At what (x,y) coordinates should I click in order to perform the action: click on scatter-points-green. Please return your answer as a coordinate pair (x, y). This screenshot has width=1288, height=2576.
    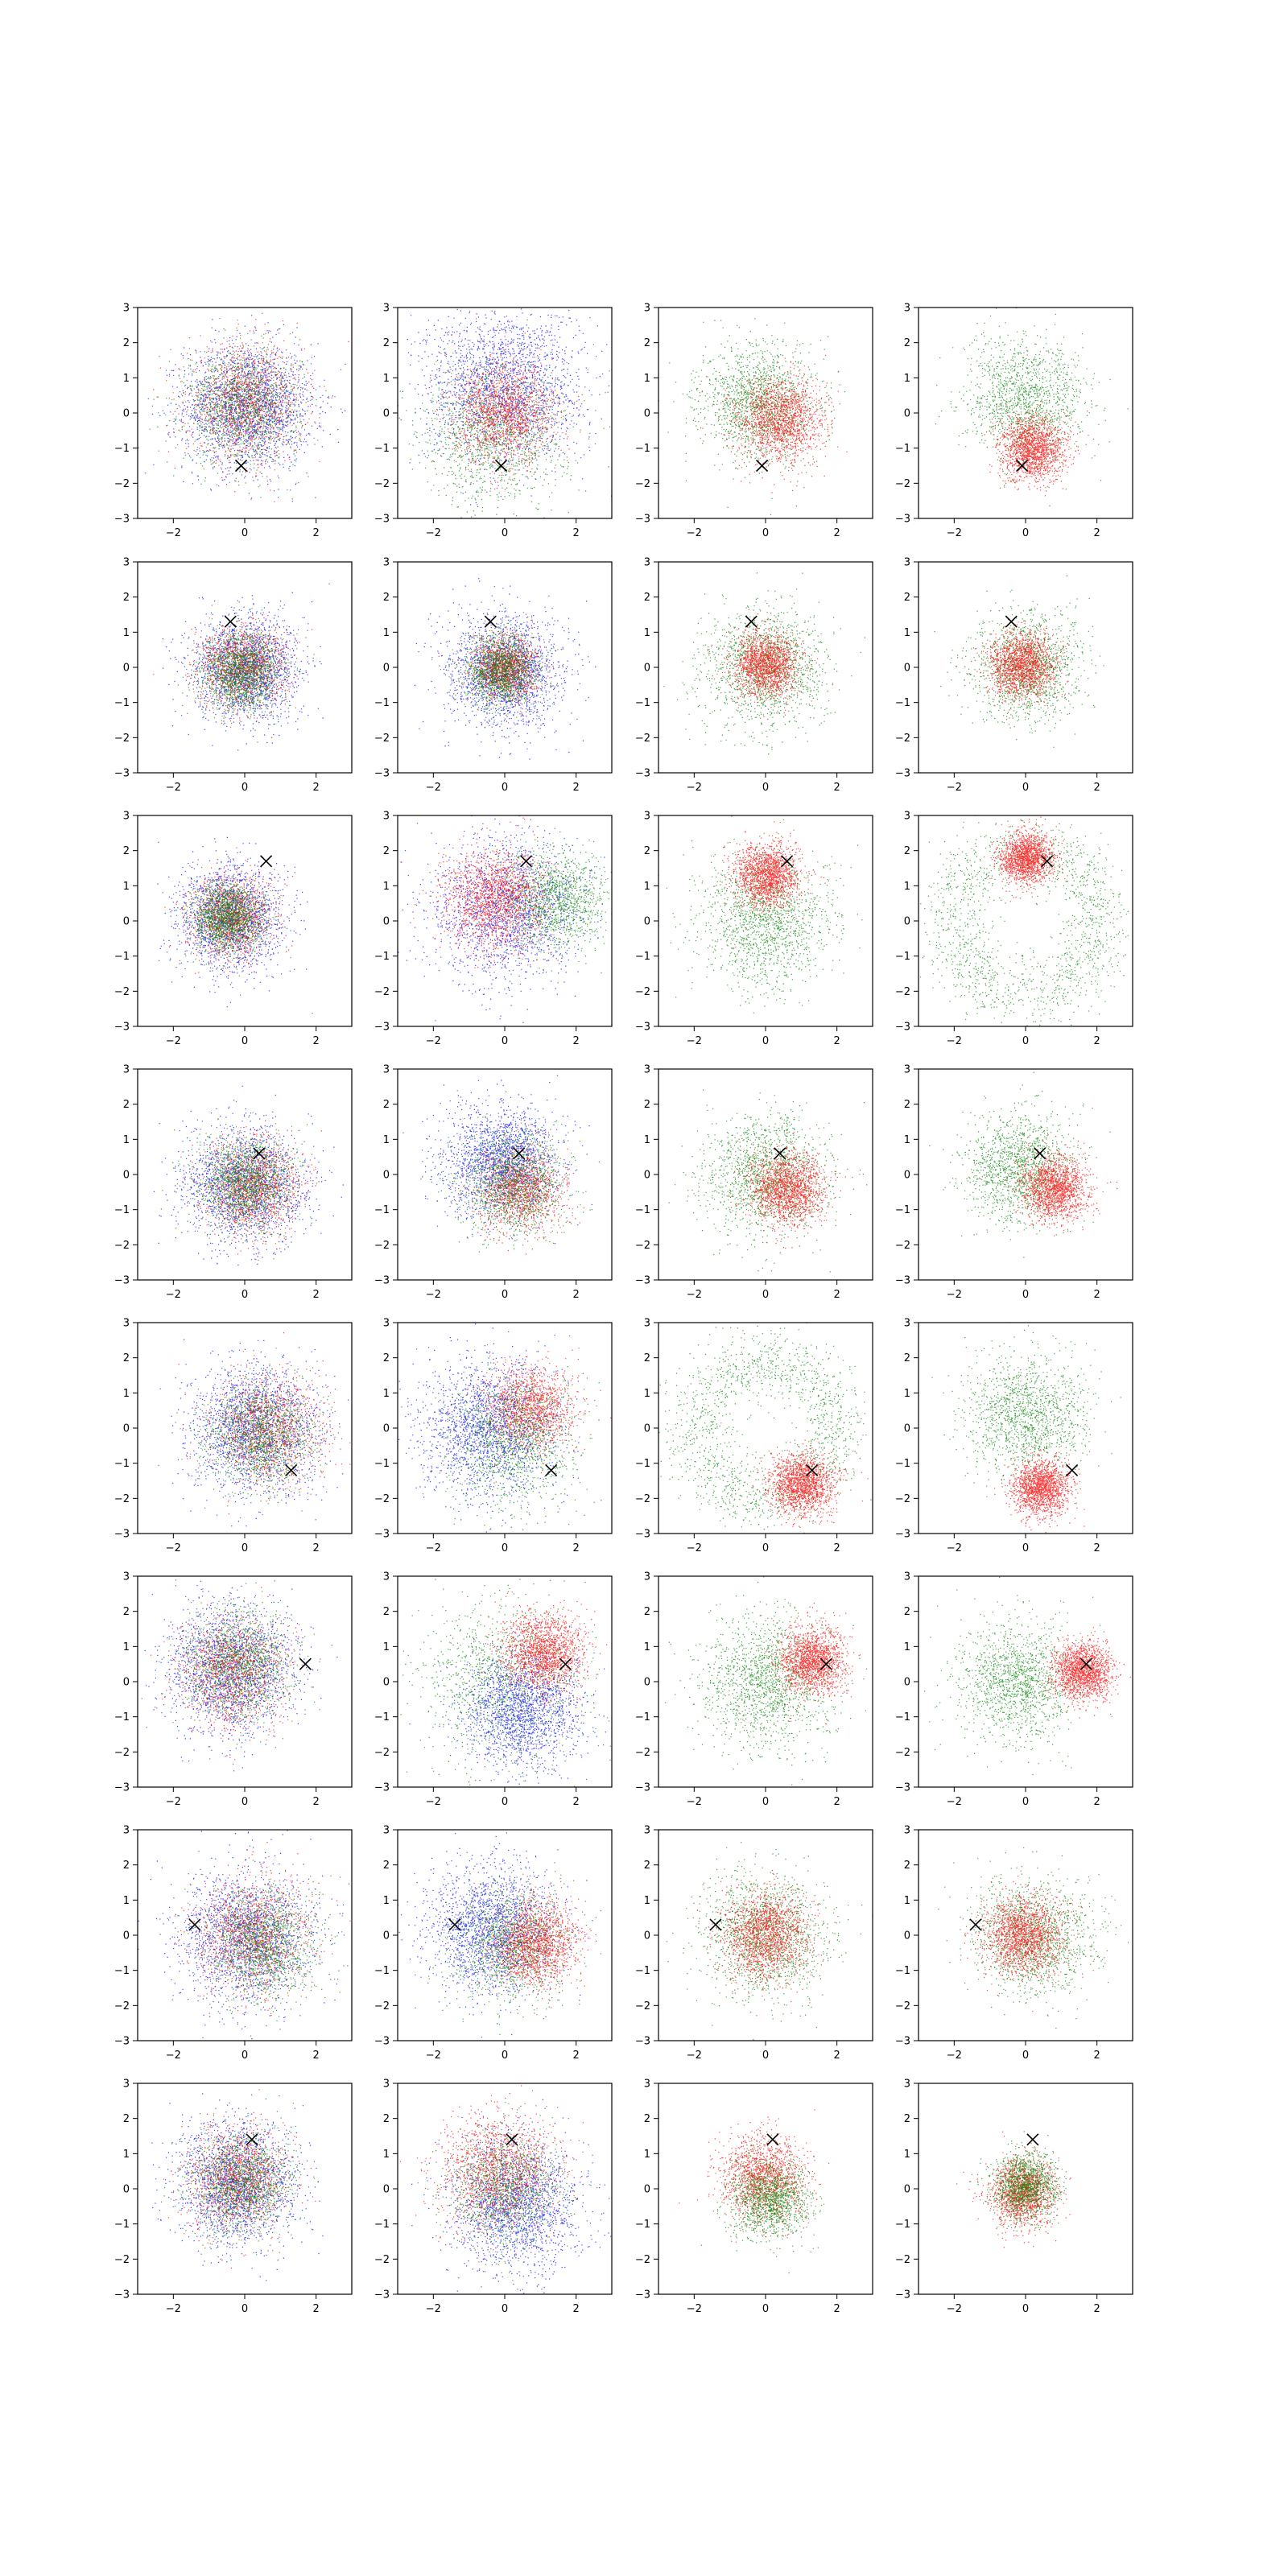
    Looking at the image, I should click on (556, 905).